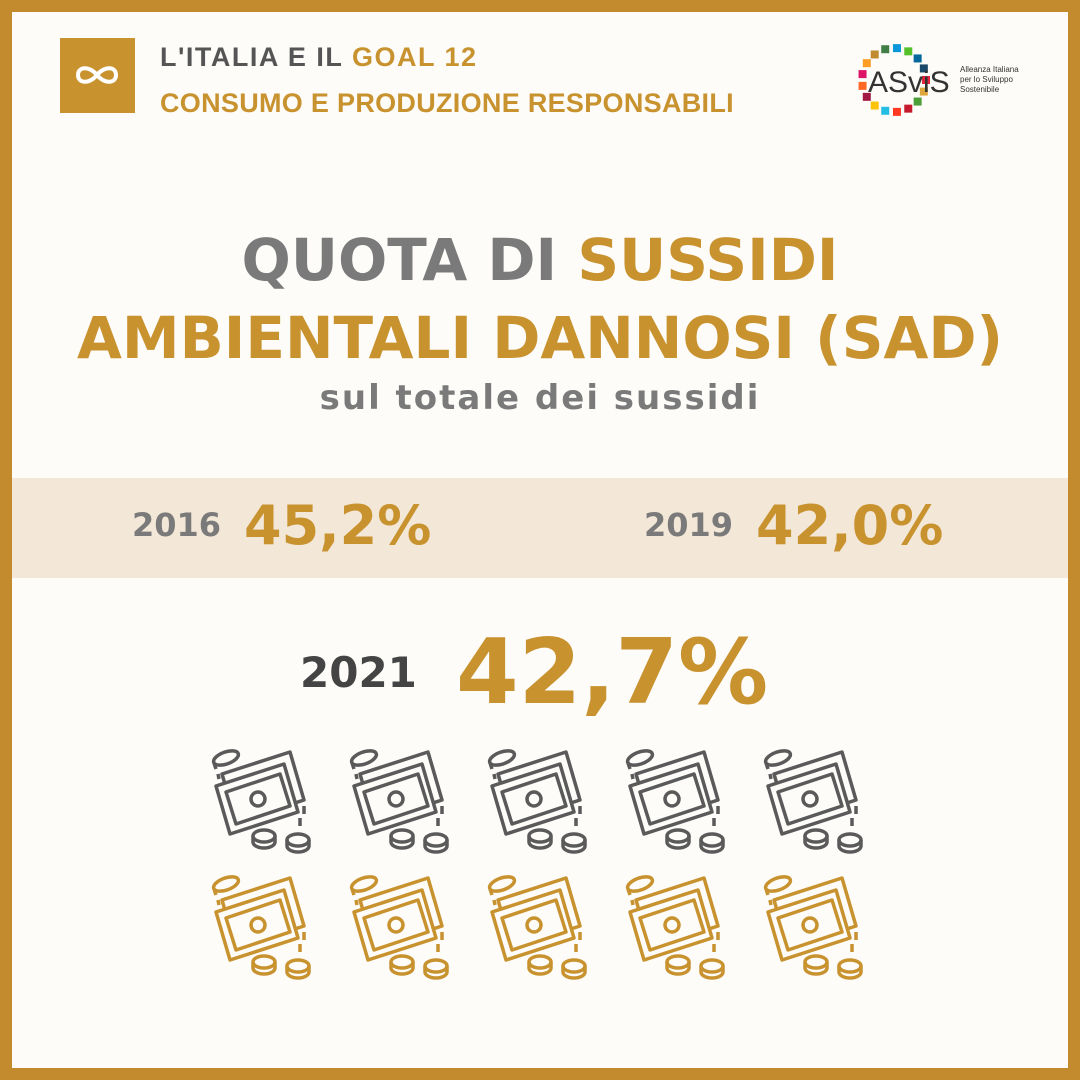 The height and width of the screenshot is (1080, 1080). I want to click on goal-icon, so click(97, 75).